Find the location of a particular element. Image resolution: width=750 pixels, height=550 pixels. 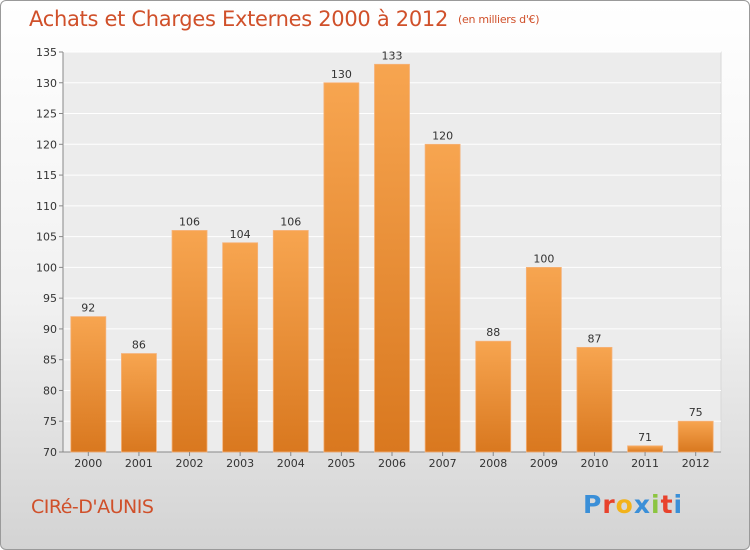

bar-2006 is located at coordinates (392, 258).